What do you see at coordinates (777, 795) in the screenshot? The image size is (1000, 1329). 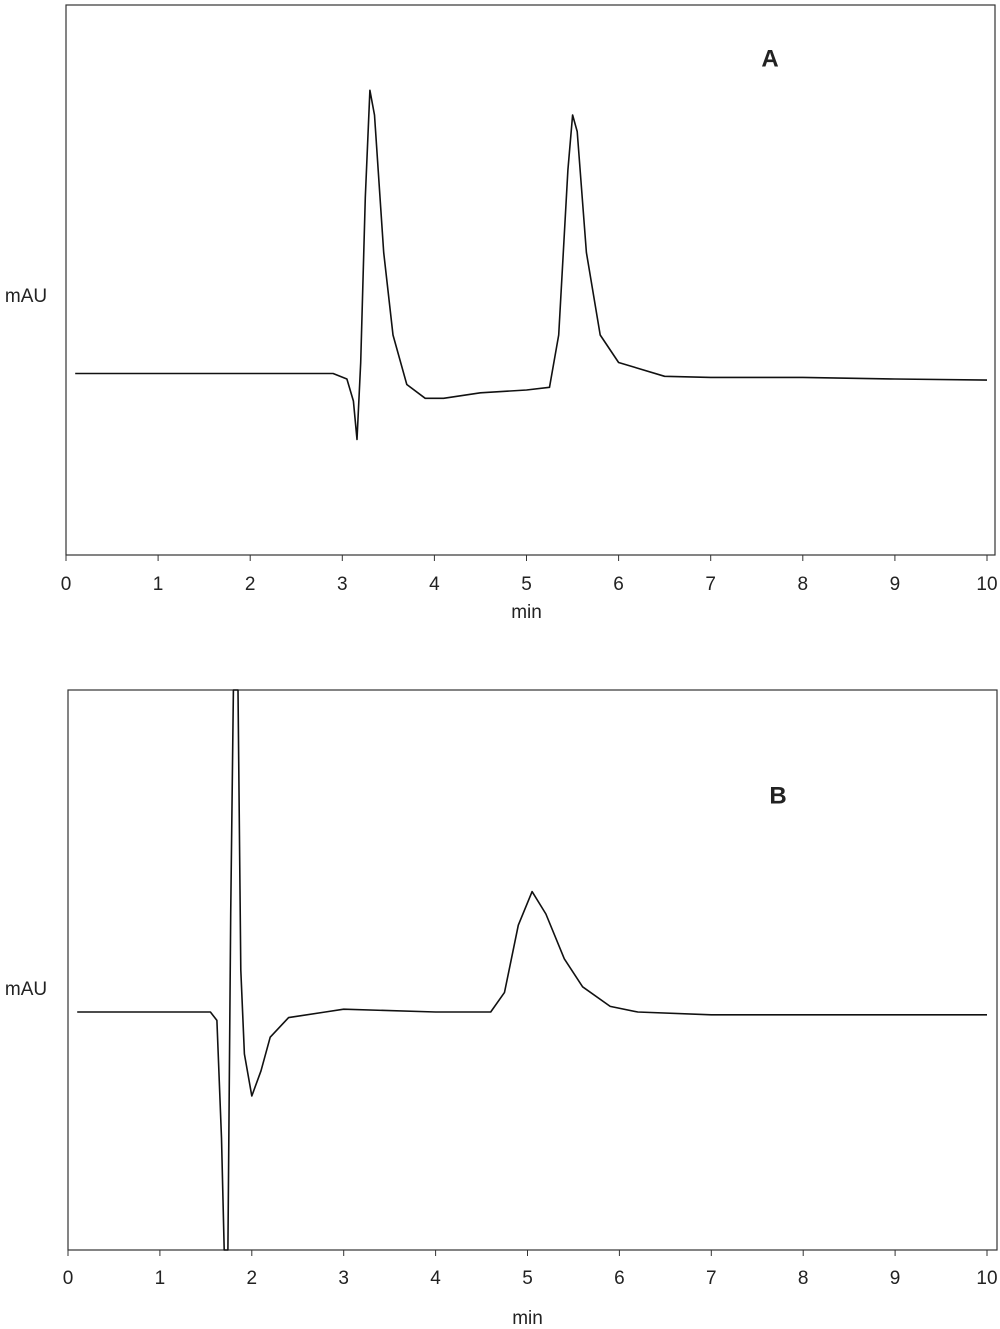 I see `panel-label: B` at bounding box center [777, 795].